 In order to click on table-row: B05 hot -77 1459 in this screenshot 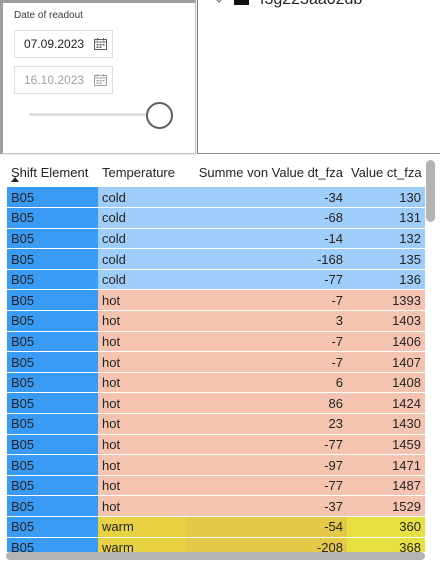, I will do `click(216, 445)`.